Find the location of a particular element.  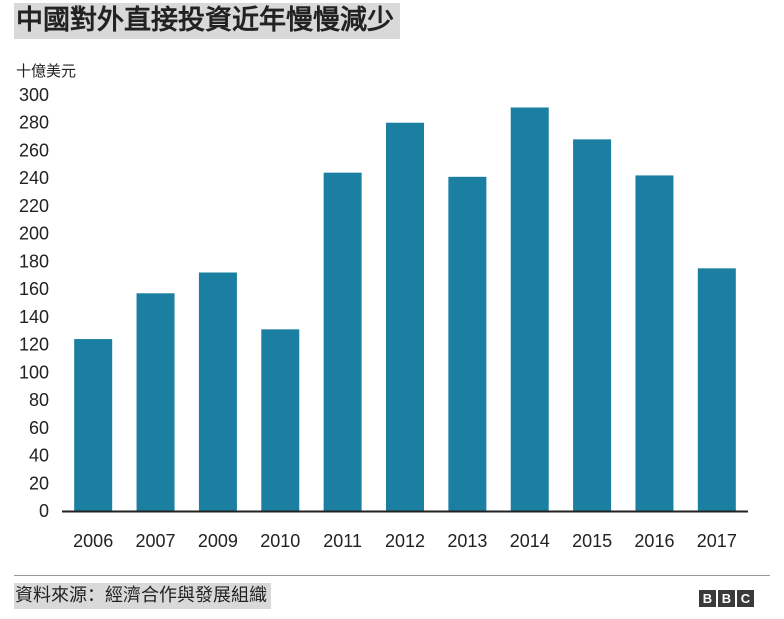

bar-2016 is located at coordinates (654, 343).